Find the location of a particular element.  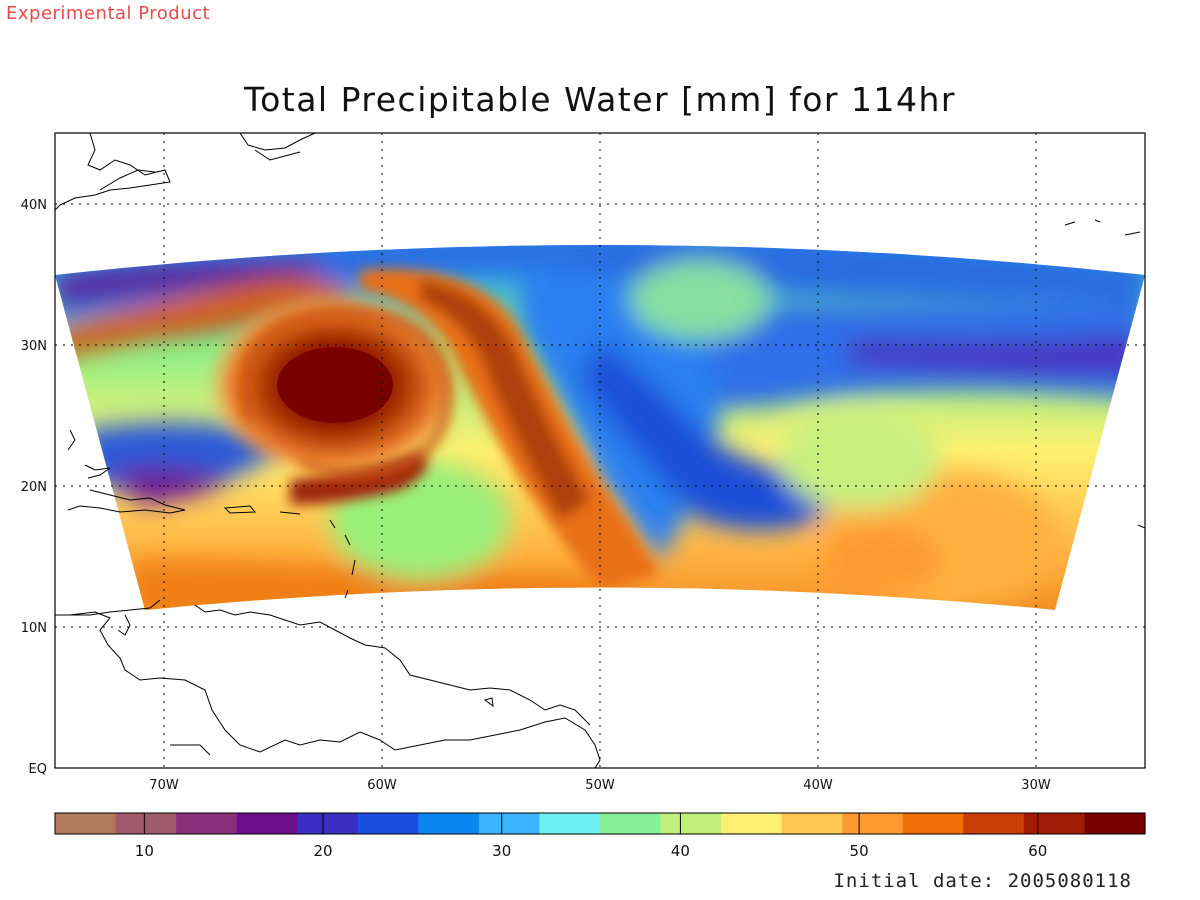

colorbar-tick-label: 50 is located at coordinates (859, 851).